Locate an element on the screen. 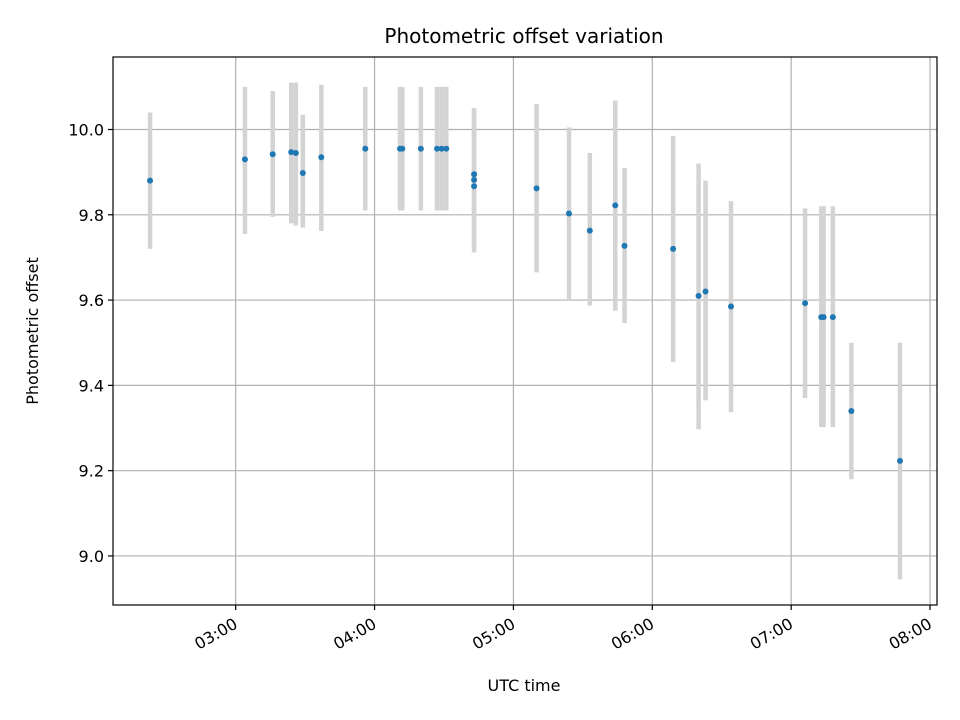 Image resolution: width=960 pixels, height=720 pixels. y-tick-label: 9.8 is located at coordinates (91, 215).